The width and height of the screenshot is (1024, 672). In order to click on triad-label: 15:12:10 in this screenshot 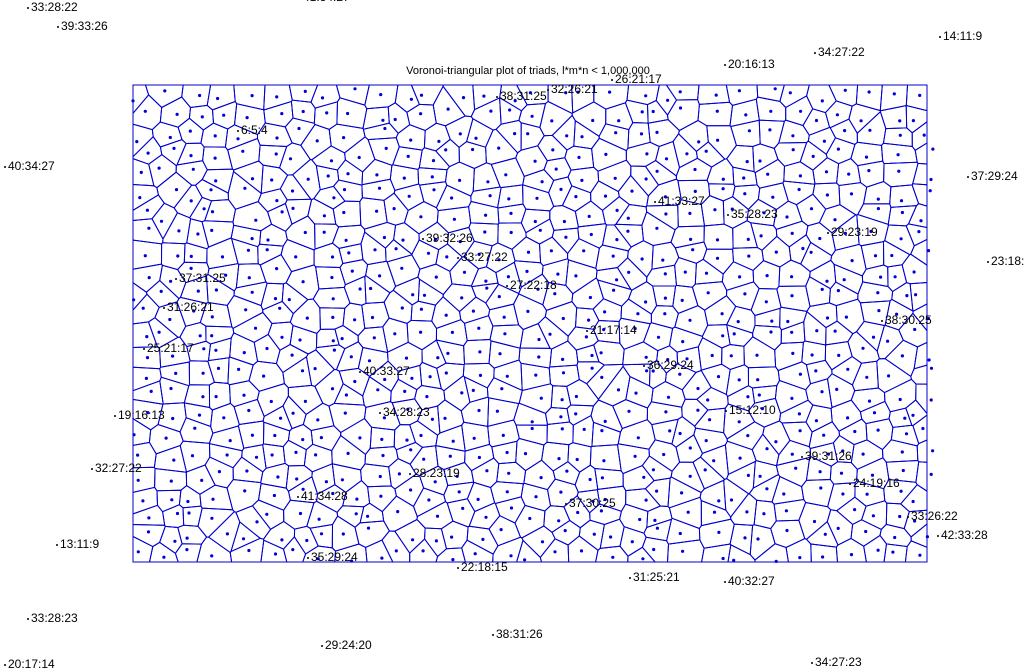, I will do `click(752, 410)`.